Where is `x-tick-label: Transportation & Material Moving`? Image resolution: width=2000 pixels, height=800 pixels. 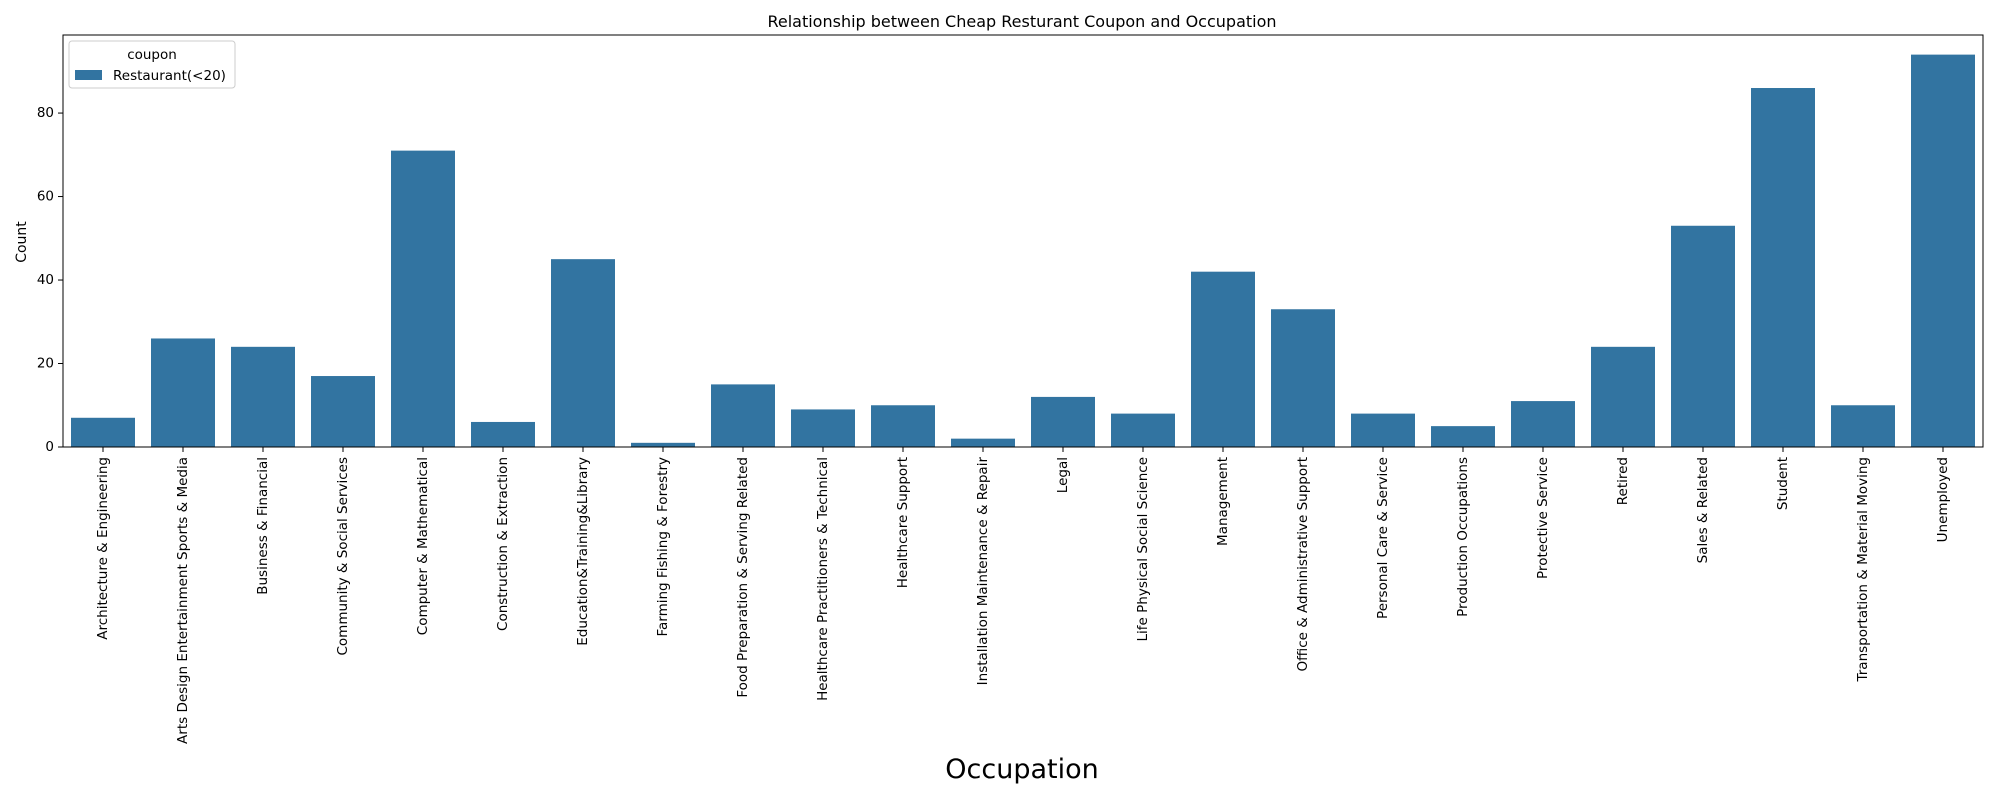
x-tick-label: Transportation & Material Moving is located at coordinates (1863, 570).